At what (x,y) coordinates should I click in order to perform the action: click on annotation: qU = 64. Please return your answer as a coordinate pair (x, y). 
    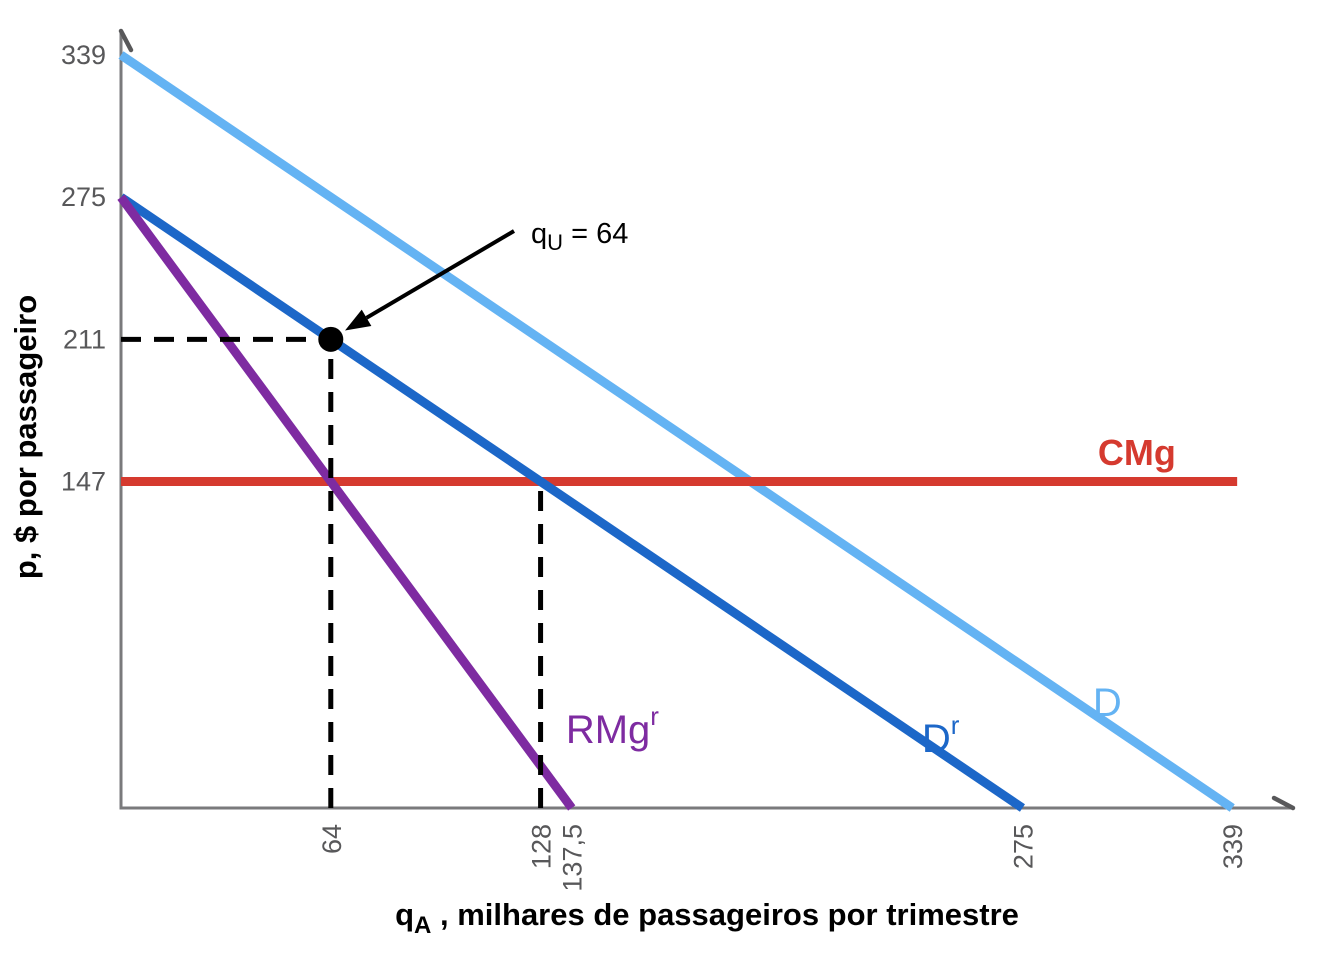
    Looking at the image, I should click on (486, 274).